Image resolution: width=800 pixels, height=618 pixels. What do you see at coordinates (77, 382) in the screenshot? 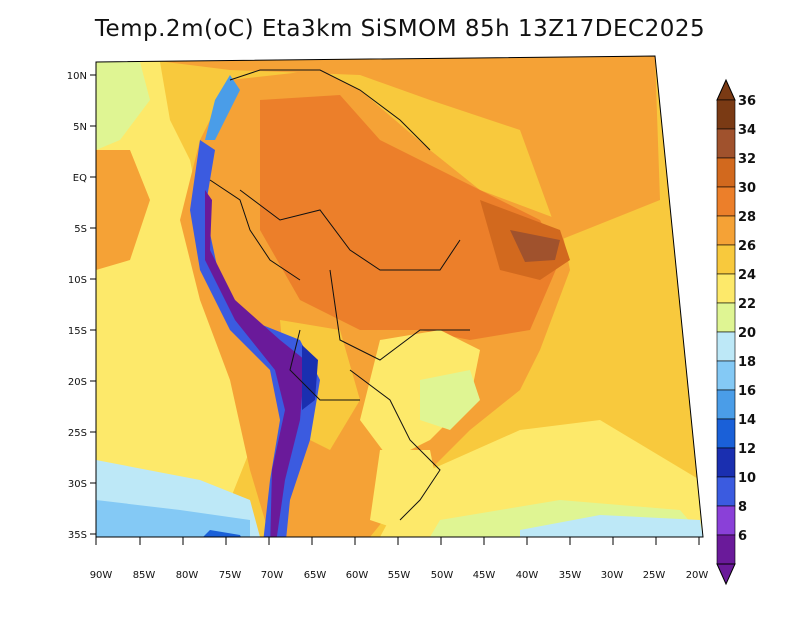
I see `lat-label: 20S` at bounding box center [77, 382].